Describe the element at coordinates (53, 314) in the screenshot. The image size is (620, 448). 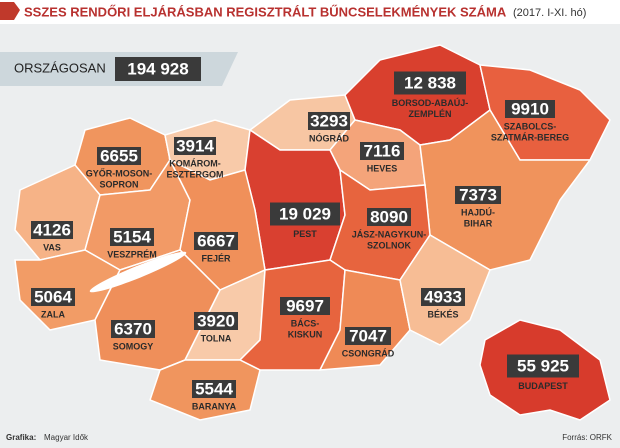
I see `county-name: ZALA` at that location.